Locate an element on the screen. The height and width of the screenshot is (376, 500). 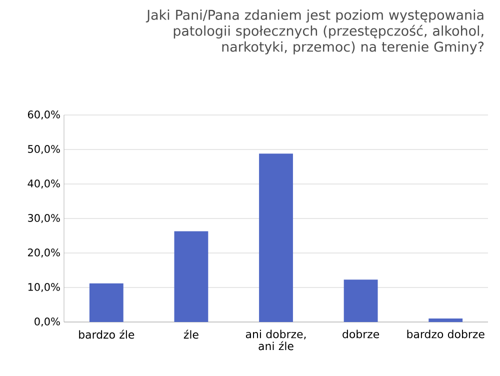
y-tick-label: 50,0% is located at coordinates (44, 149).